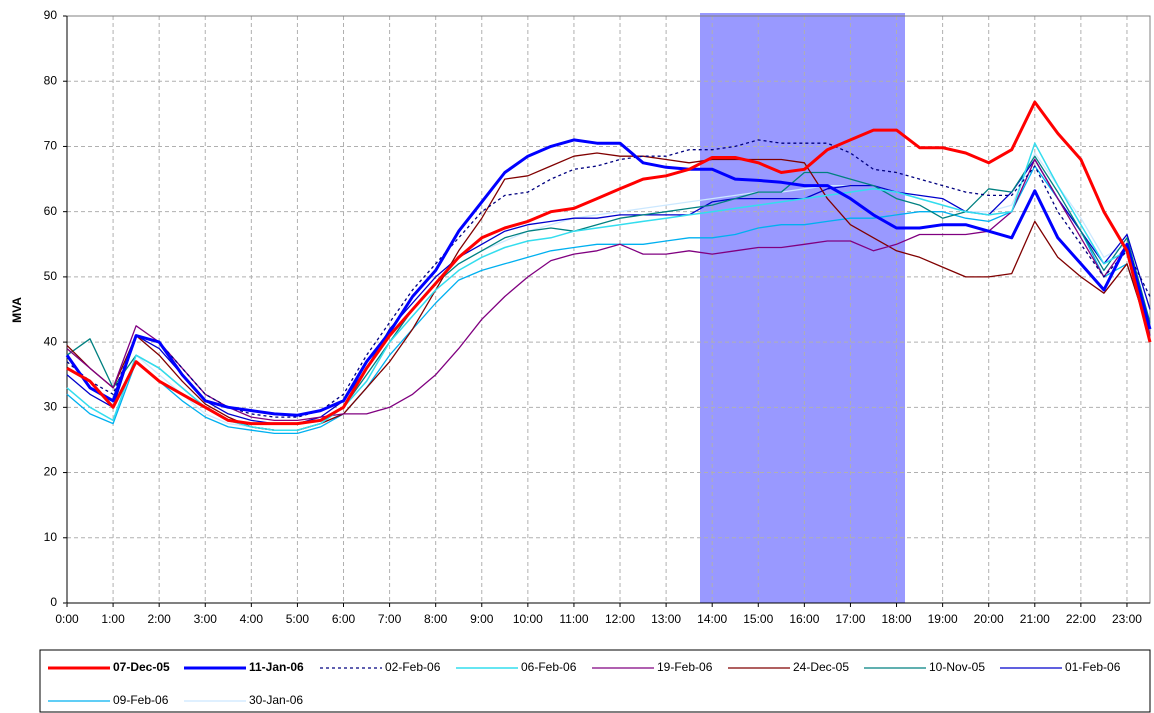 This screenshot has width=1154, height=713. I want to click on y-axis-label: MVA, so click(17, 310).